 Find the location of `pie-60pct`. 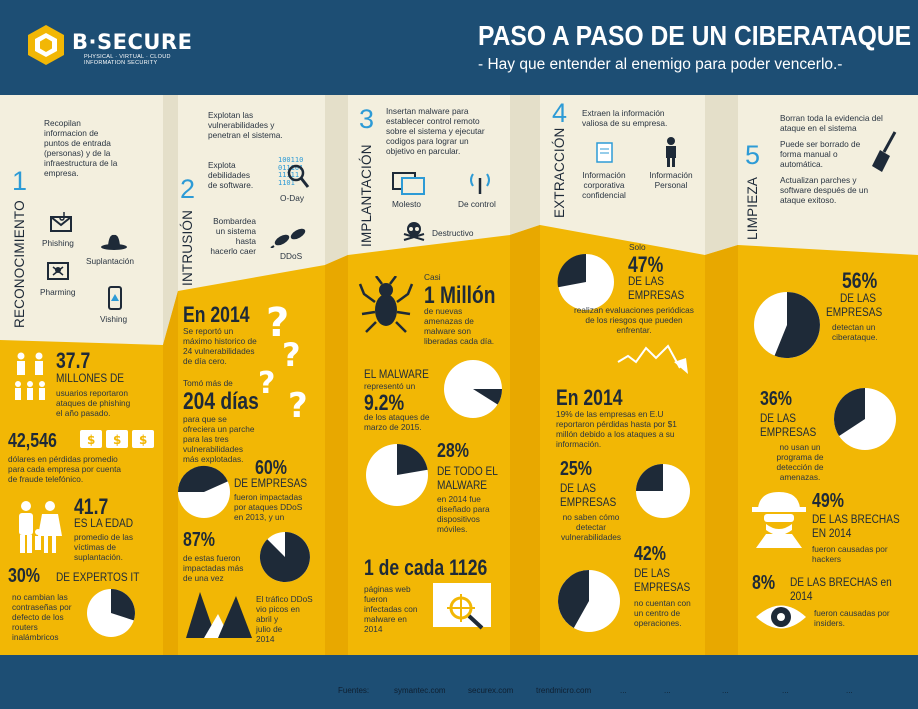

pie-60pct is located at coordinates (203, 491).